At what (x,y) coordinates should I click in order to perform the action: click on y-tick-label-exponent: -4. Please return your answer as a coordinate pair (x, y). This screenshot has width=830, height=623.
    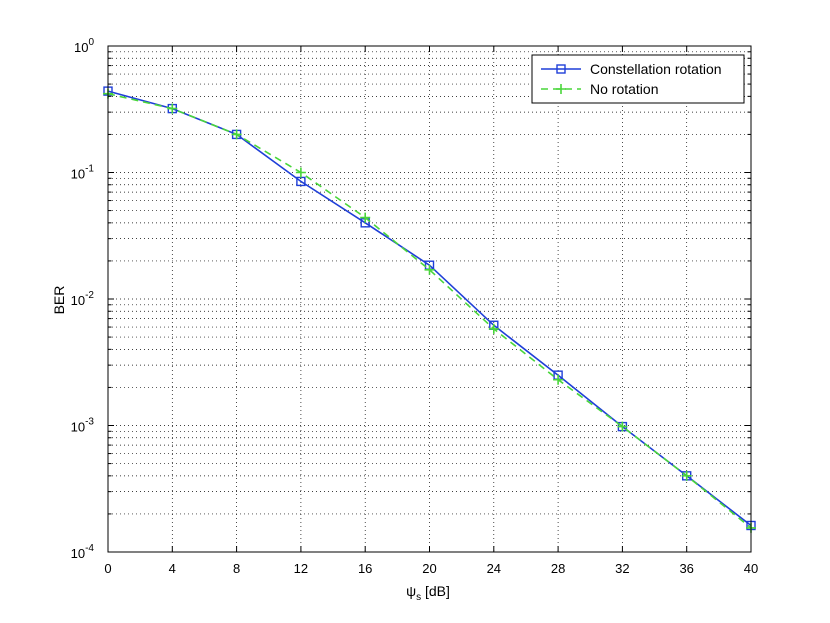
    Looking at the image, I should click on (89, 548).